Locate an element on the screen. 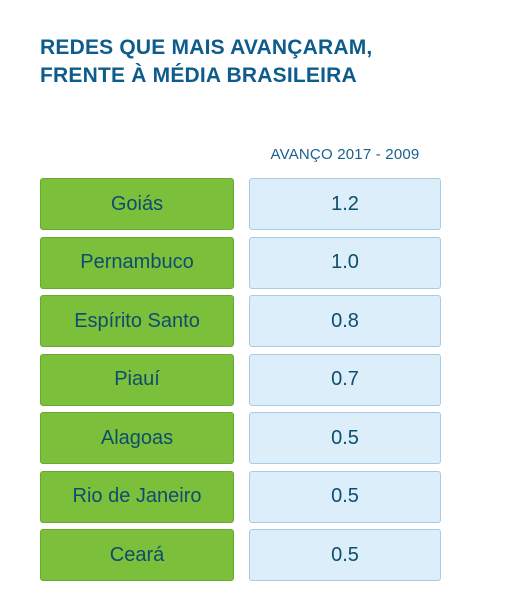  state-cell: Piauí is located at coordinates (137, 379).